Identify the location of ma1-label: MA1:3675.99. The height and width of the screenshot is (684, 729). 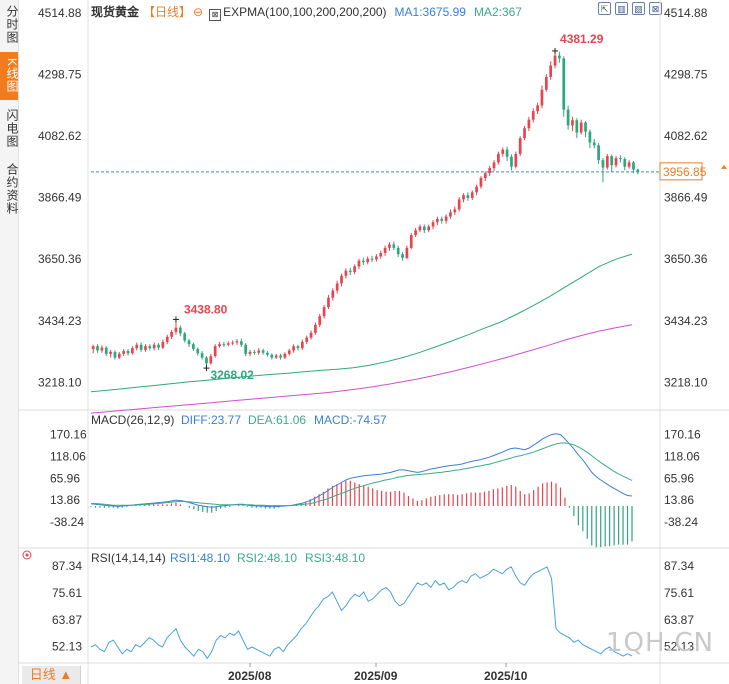
(430, 12).